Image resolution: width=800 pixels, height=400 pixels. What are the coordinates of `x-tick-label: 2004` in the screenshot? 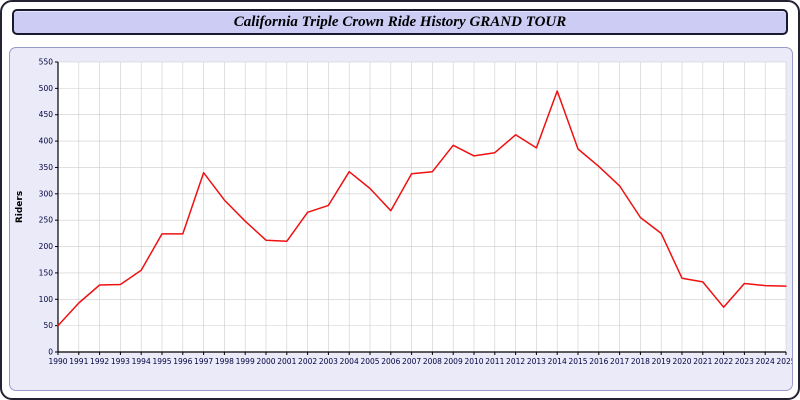 It's located at (349, 361).